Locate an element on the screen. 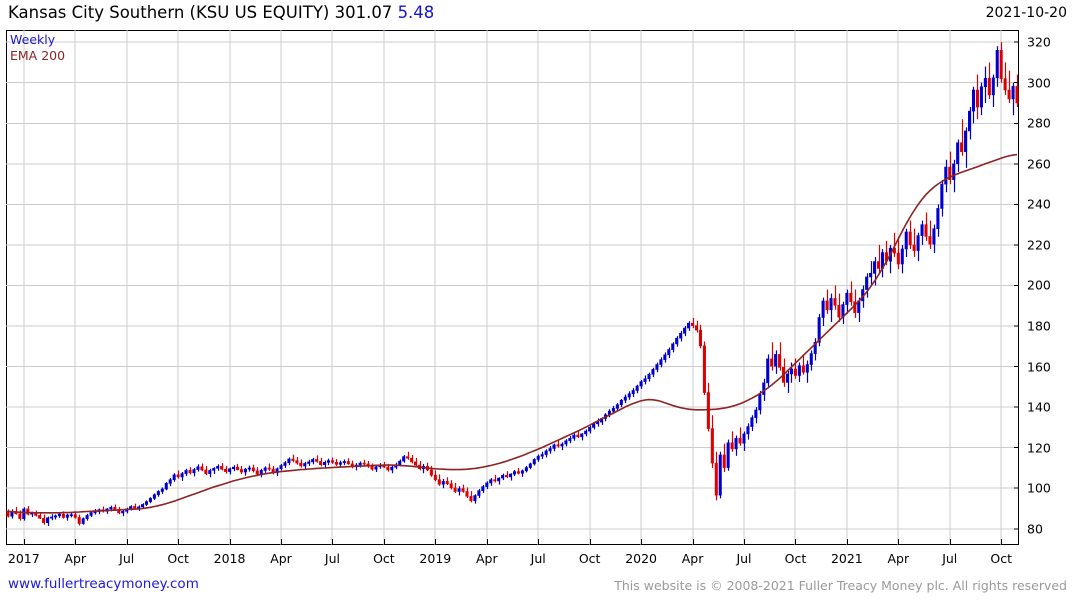 The width and height of the screenshot is (1075, 600). y-axis-tick: 300 is located at coordinates (1039, 83).